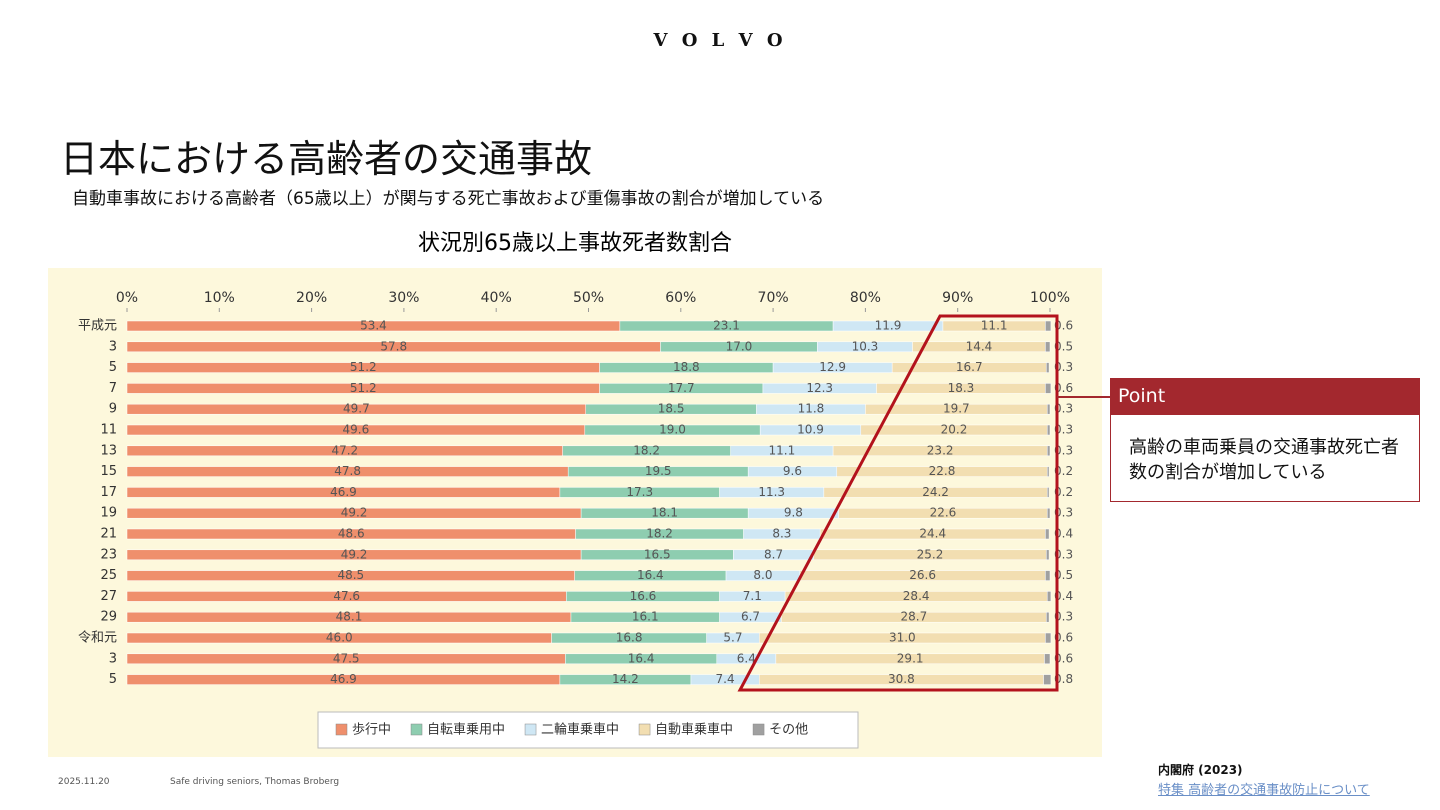  What do you see at coordinates (629, 638) in the screenshot?
I see `data-label: 16.8` at bounding box center [629, 638].